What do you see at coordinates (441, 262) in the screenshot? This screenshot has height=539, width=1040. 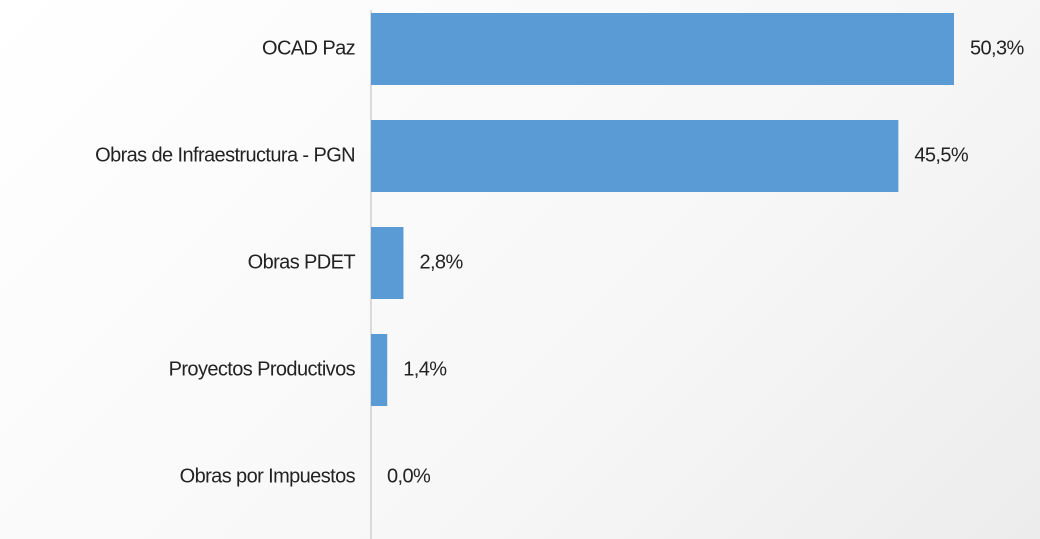 I see `value-label: 2,8%` at bounding box center [441, 262].